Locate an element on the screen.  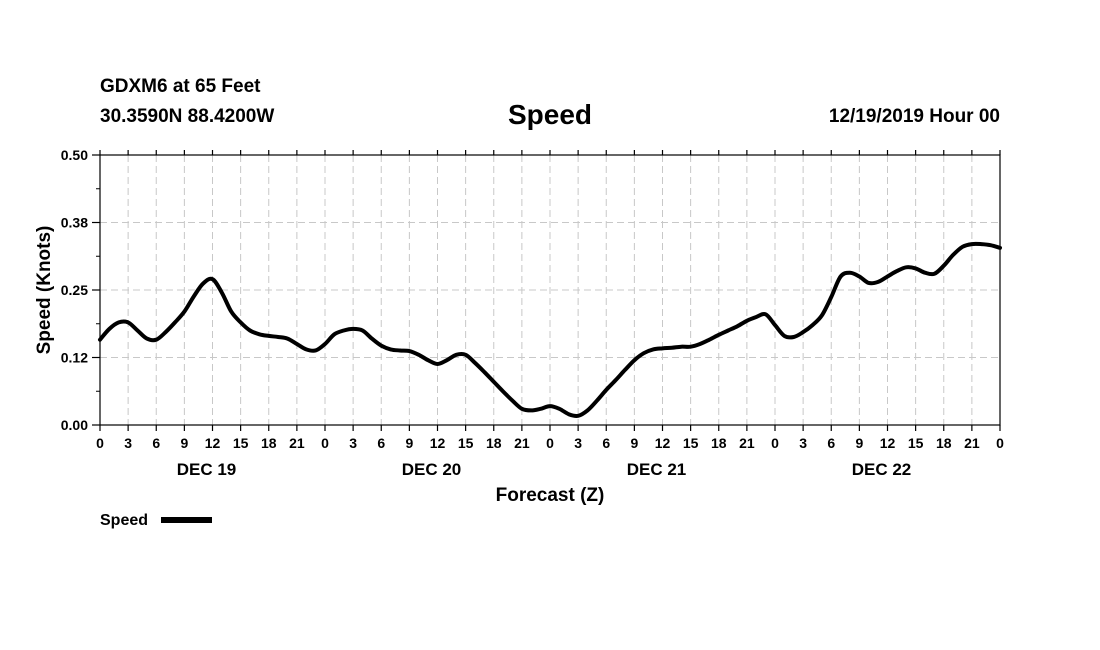
day-label: DEC 22 is located at coordinates (882, 469).